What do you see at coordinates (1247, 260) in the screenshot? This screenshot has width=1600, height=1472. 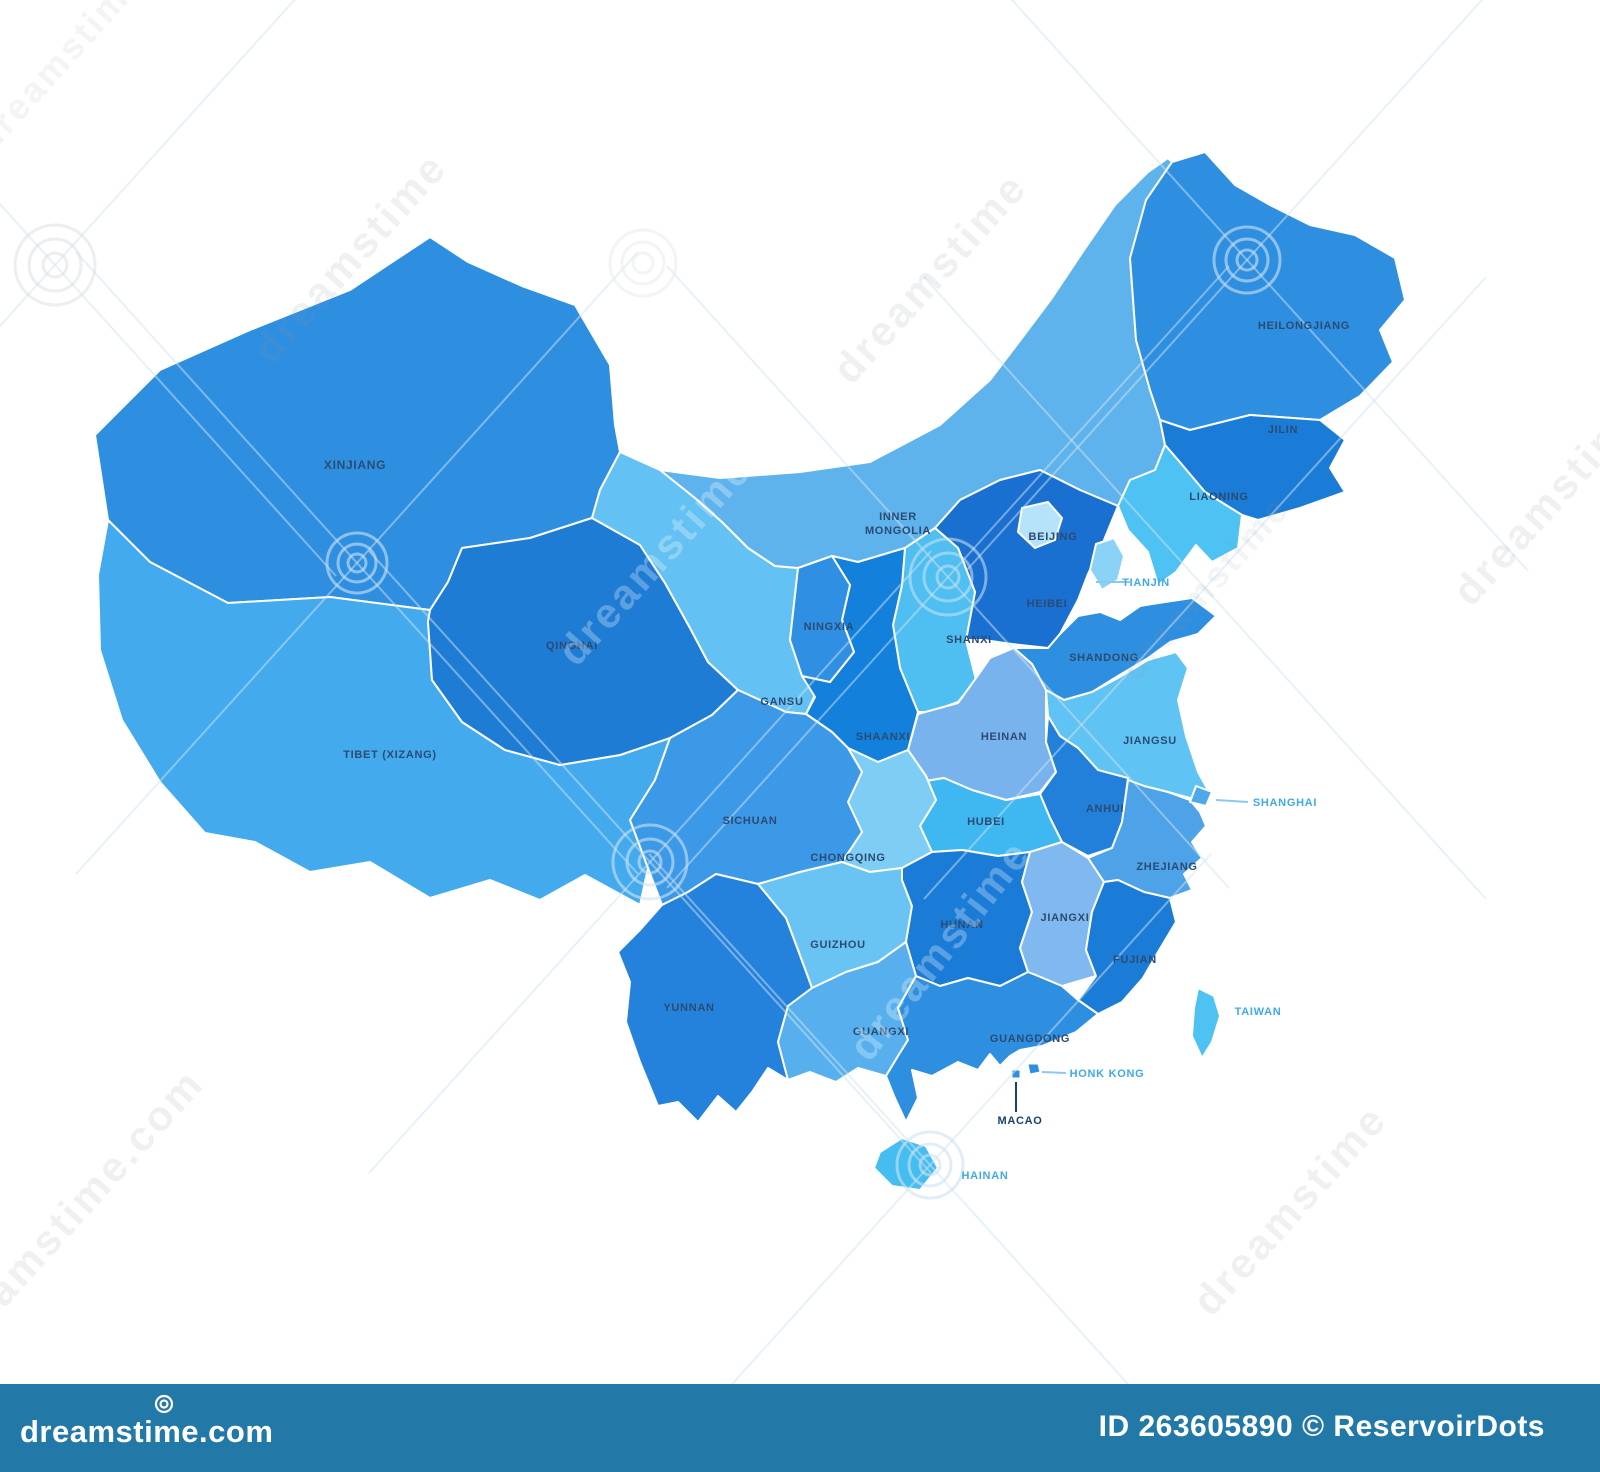 I see `spiral-northeast` at bounding box center [1247, 260].